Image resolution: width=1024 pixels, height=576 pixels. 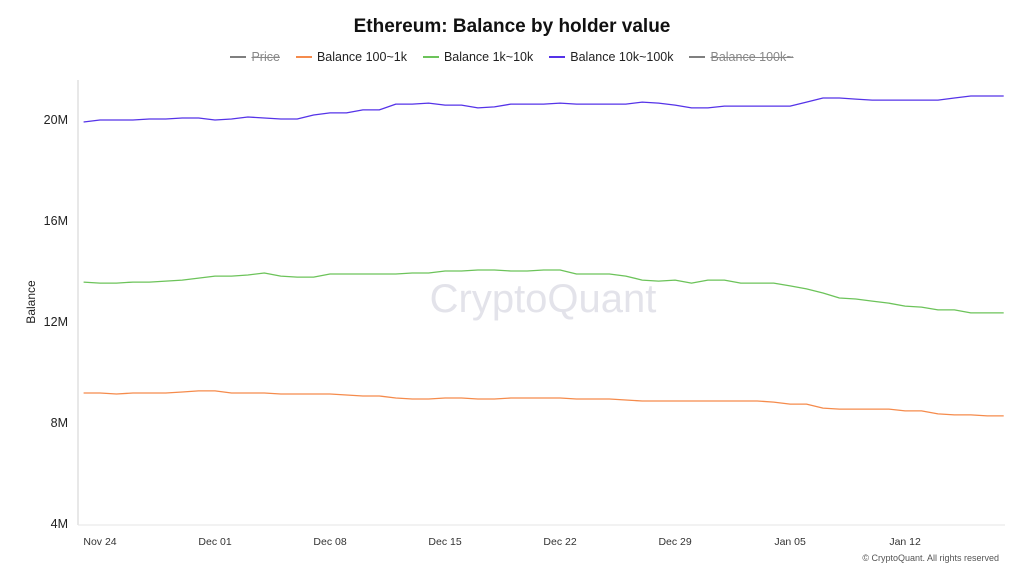 I want to click on y-axis-label: Balance, so click(x=31, y=302).